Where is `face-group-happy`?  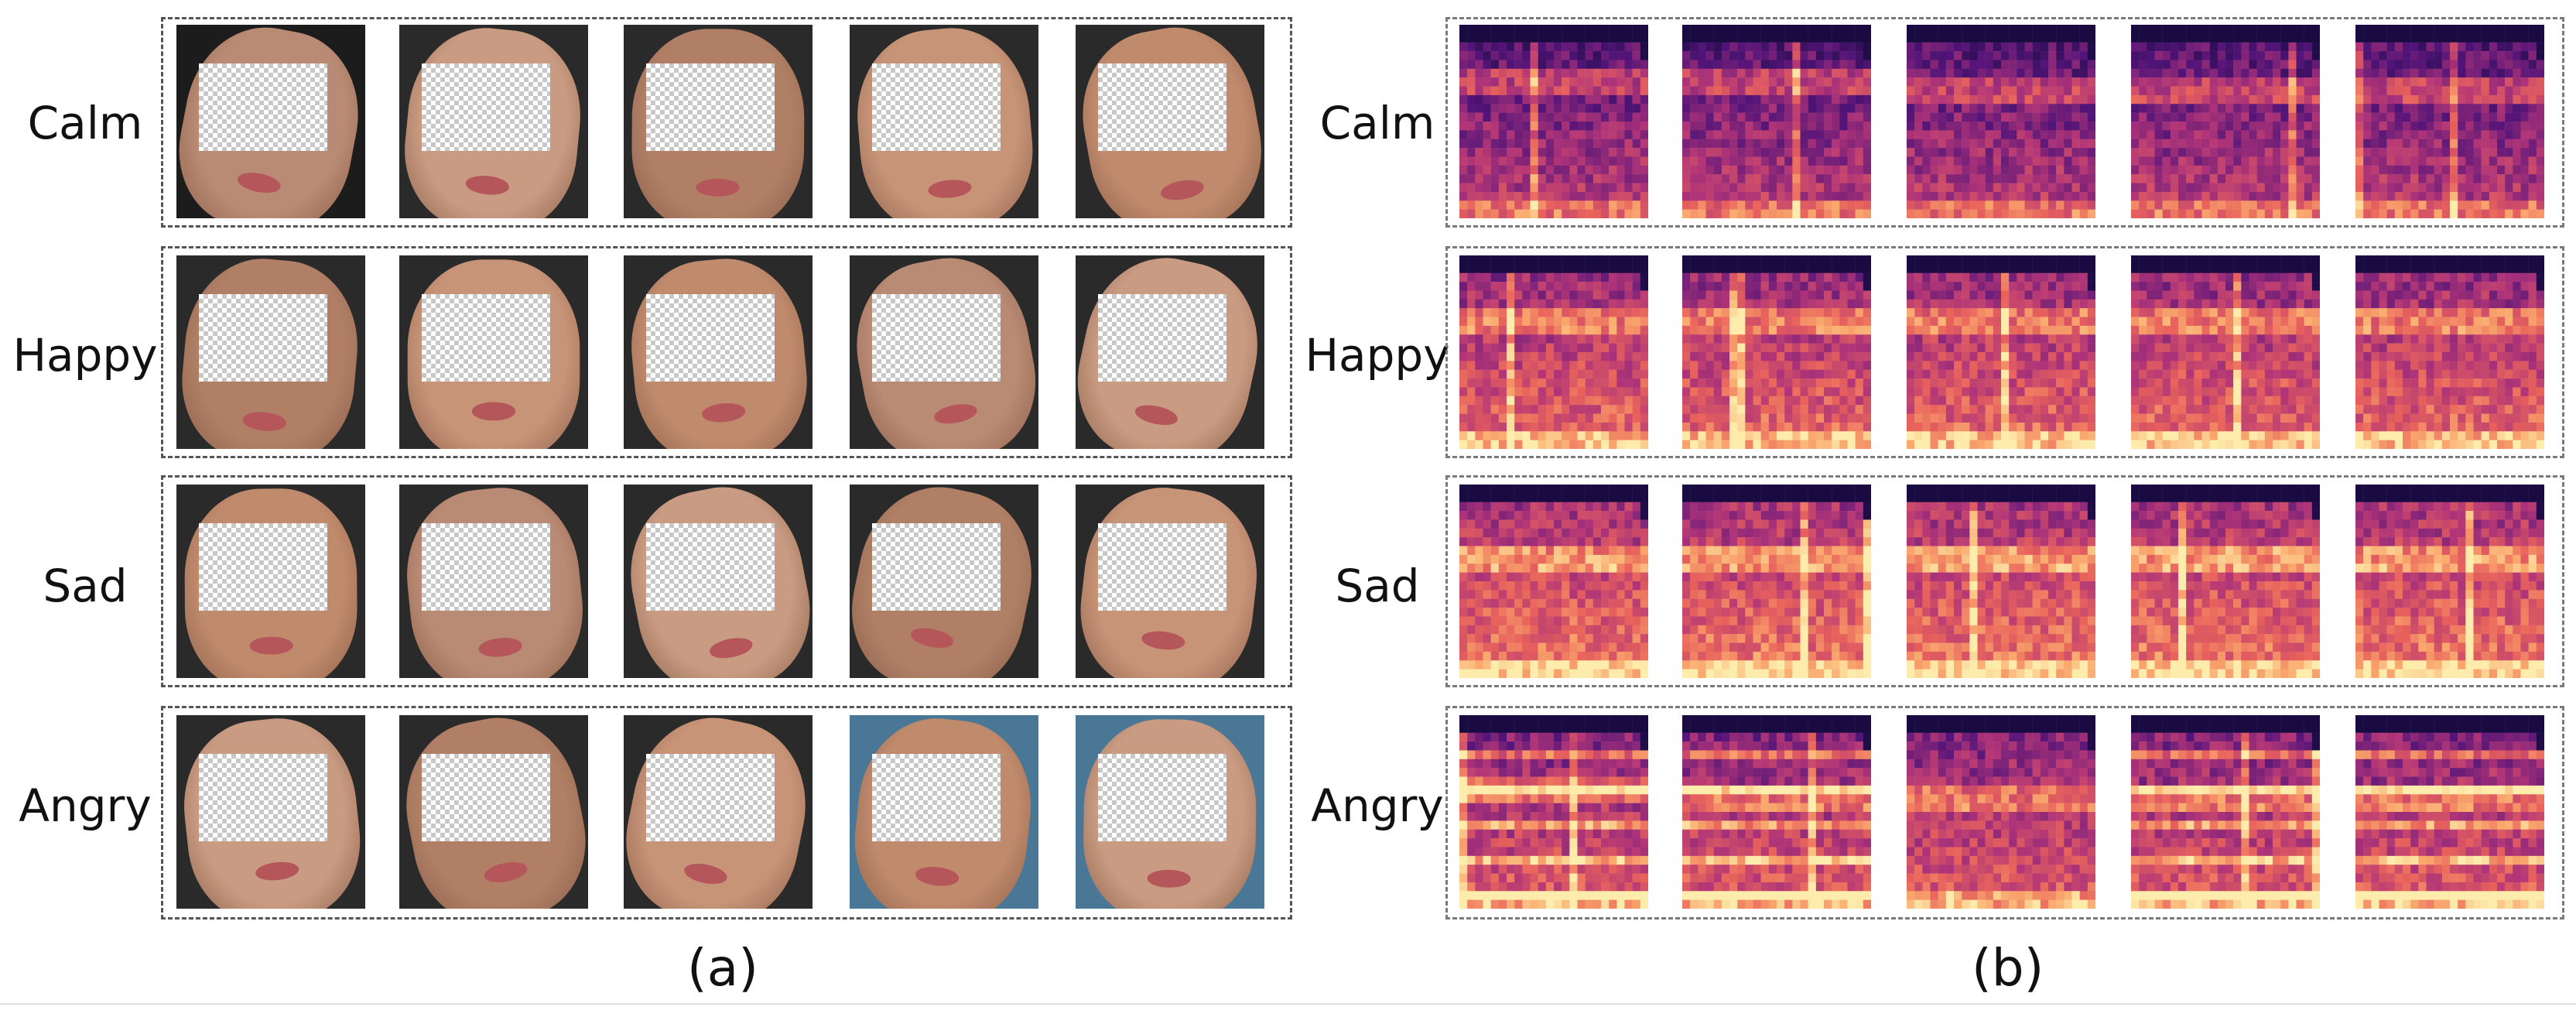 face-group-happy is located at coordinates (726, 352).